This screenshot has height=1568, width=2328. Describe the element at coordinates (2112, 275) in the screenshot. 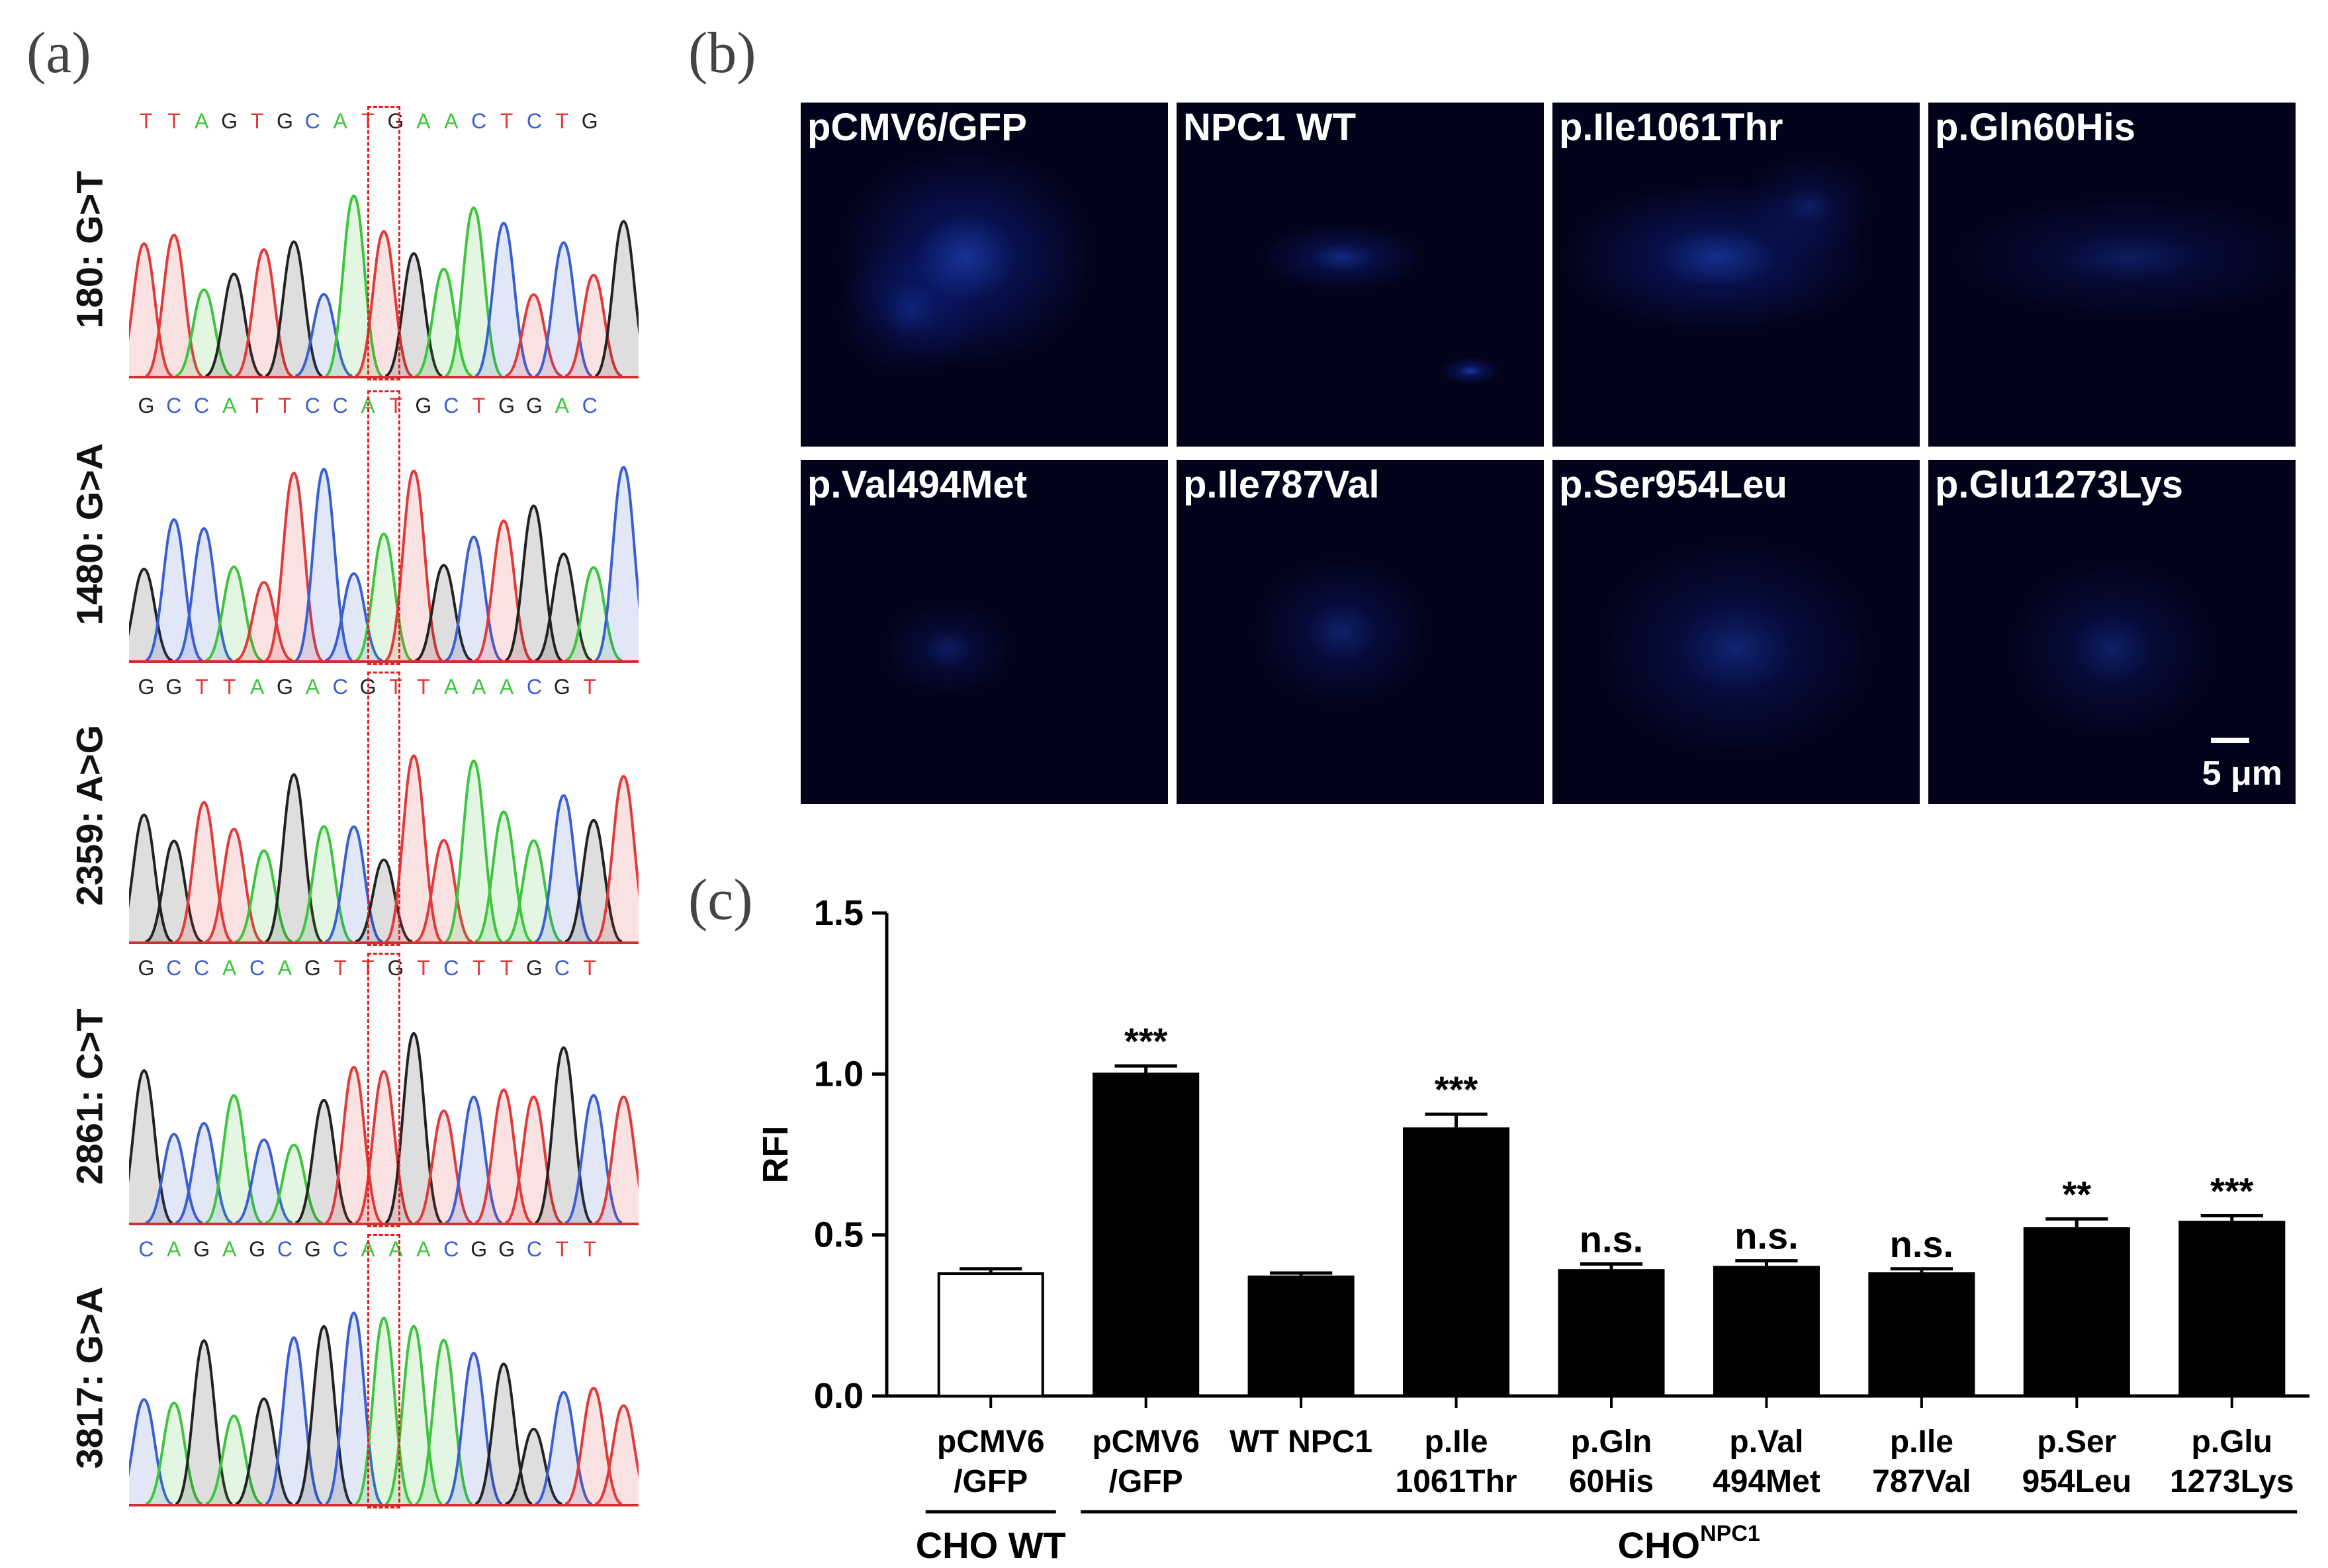

I see `micrograph-tile: p.Gln60His` at that location.